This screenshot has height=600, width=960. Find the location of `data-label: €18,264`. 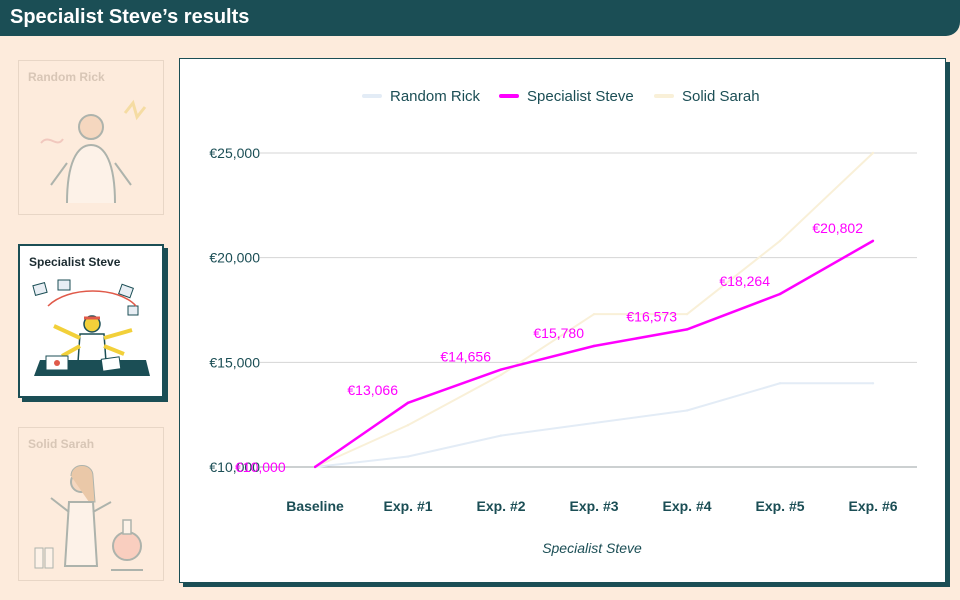

data-label: €18,264 is located at coordinates (744, 281).